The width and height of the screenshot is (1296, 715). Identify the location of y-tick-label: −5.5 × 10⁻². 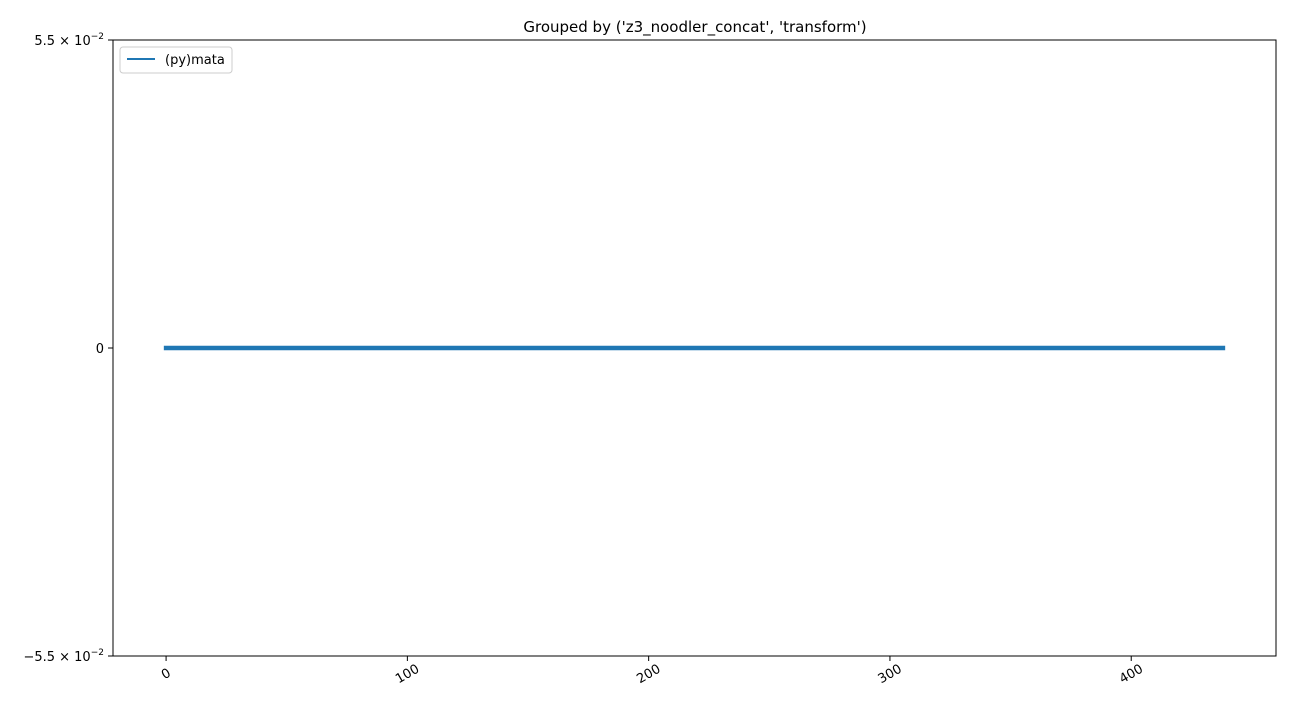
(63, 656).